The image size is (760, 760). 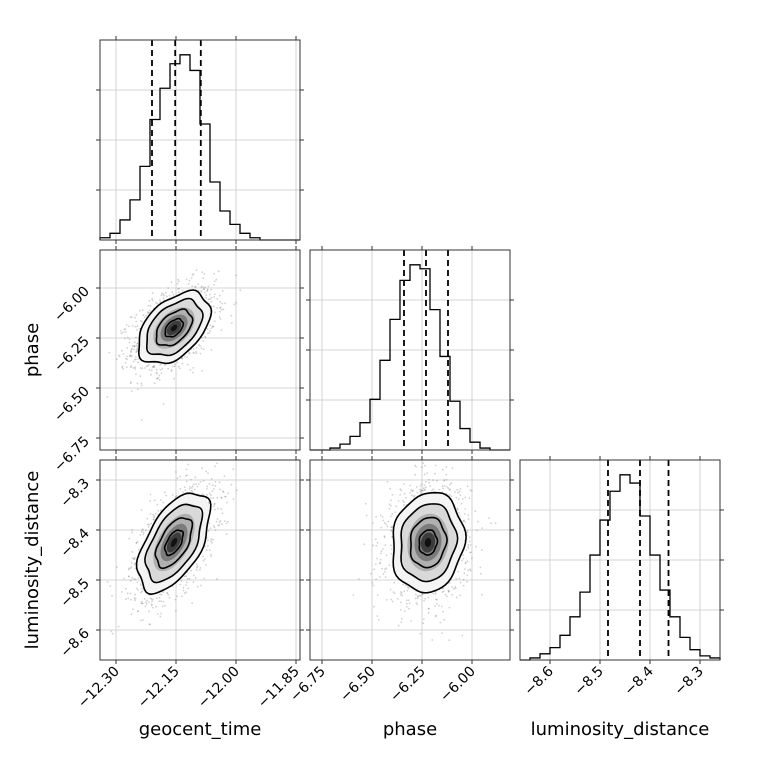 I want to click on y-tick-label-phase: −6.75, so click(x=72, y=455).